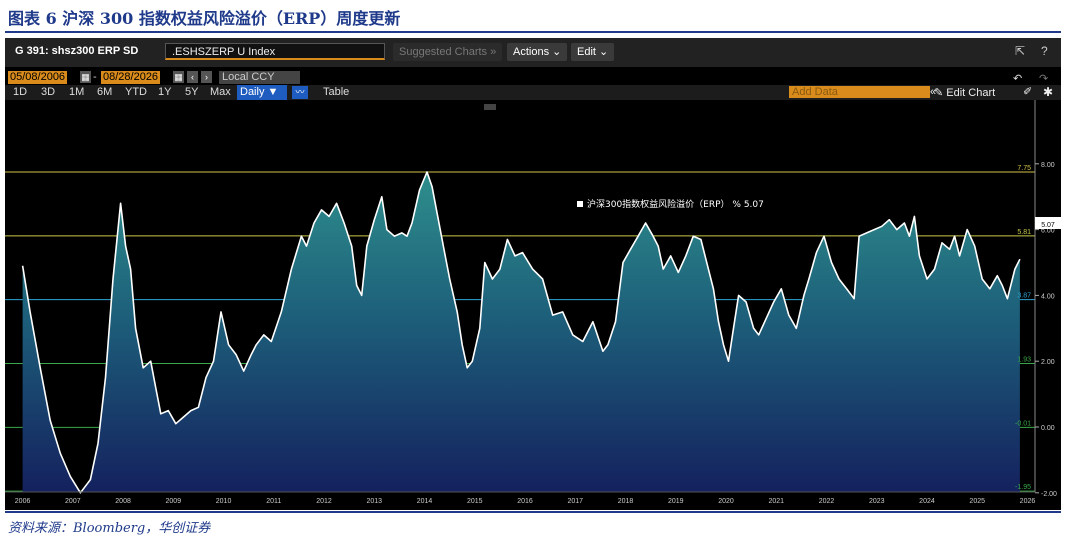 Image resolution: width=1066 pixels, height=541 pixels. I want to click on y-tick-label: 2.00, so click(1048, 362).